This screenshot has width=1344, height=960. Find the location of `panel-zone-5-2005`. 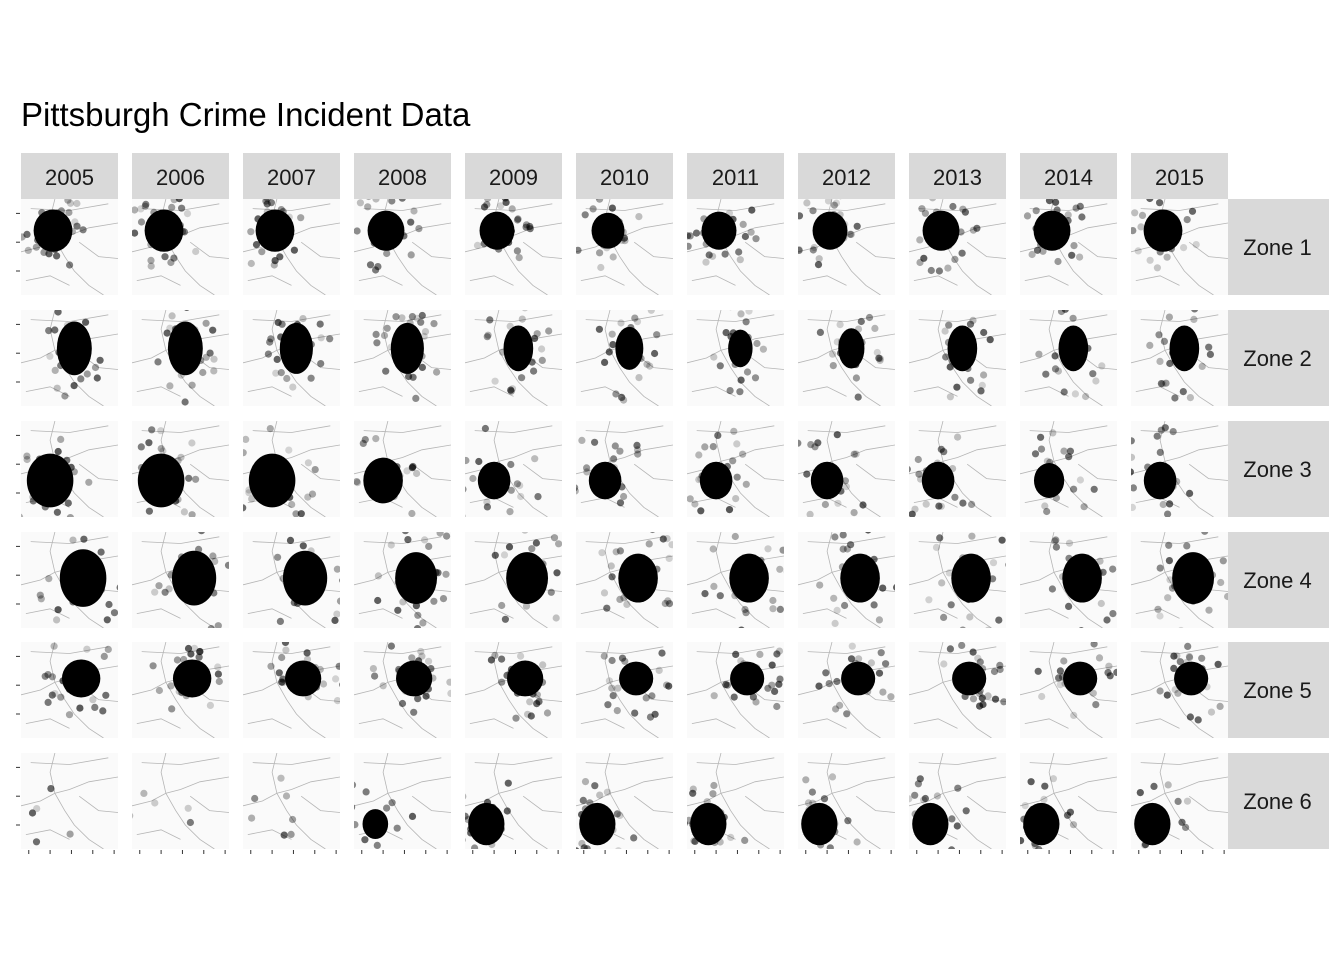

panel-zone-5-2005 is located at coordinates (69, 690).